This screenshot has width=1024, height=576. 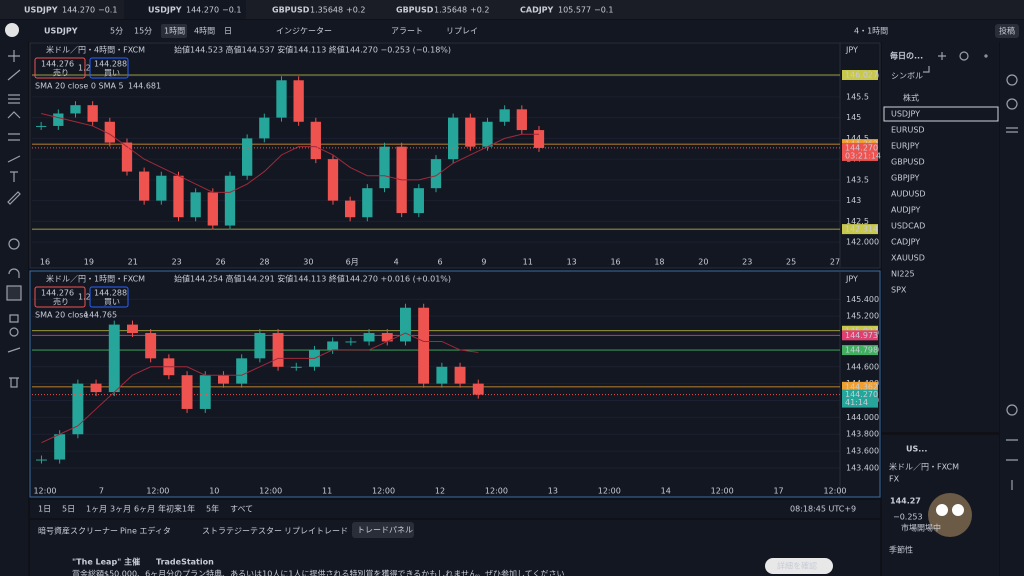 I want to click on tab-change: +0.2, so click(x=355, y=10).